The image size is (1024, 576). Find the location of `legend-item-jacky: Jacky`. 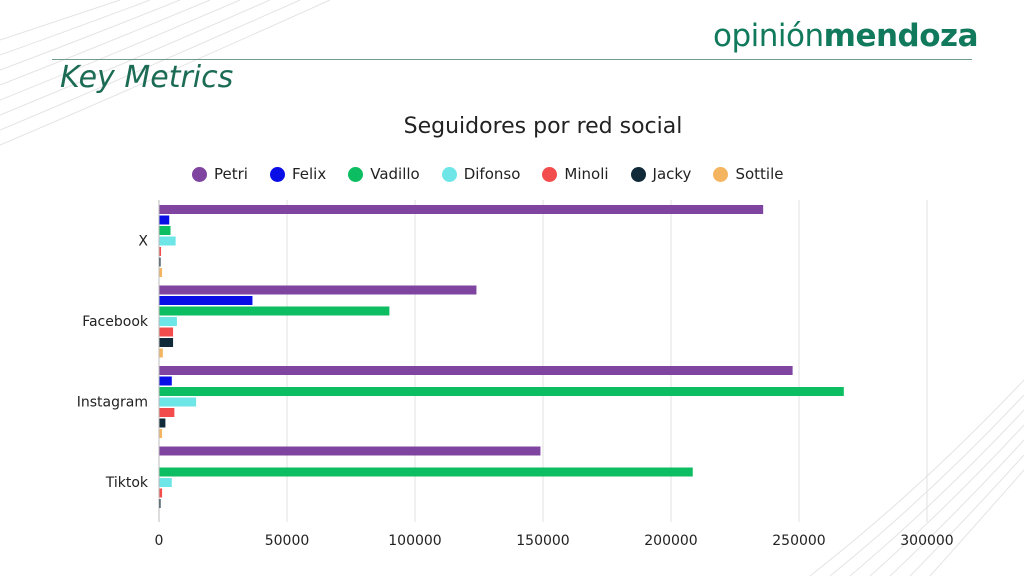

legend-item-jacky: Jacky is located at coordinates (661, 174).